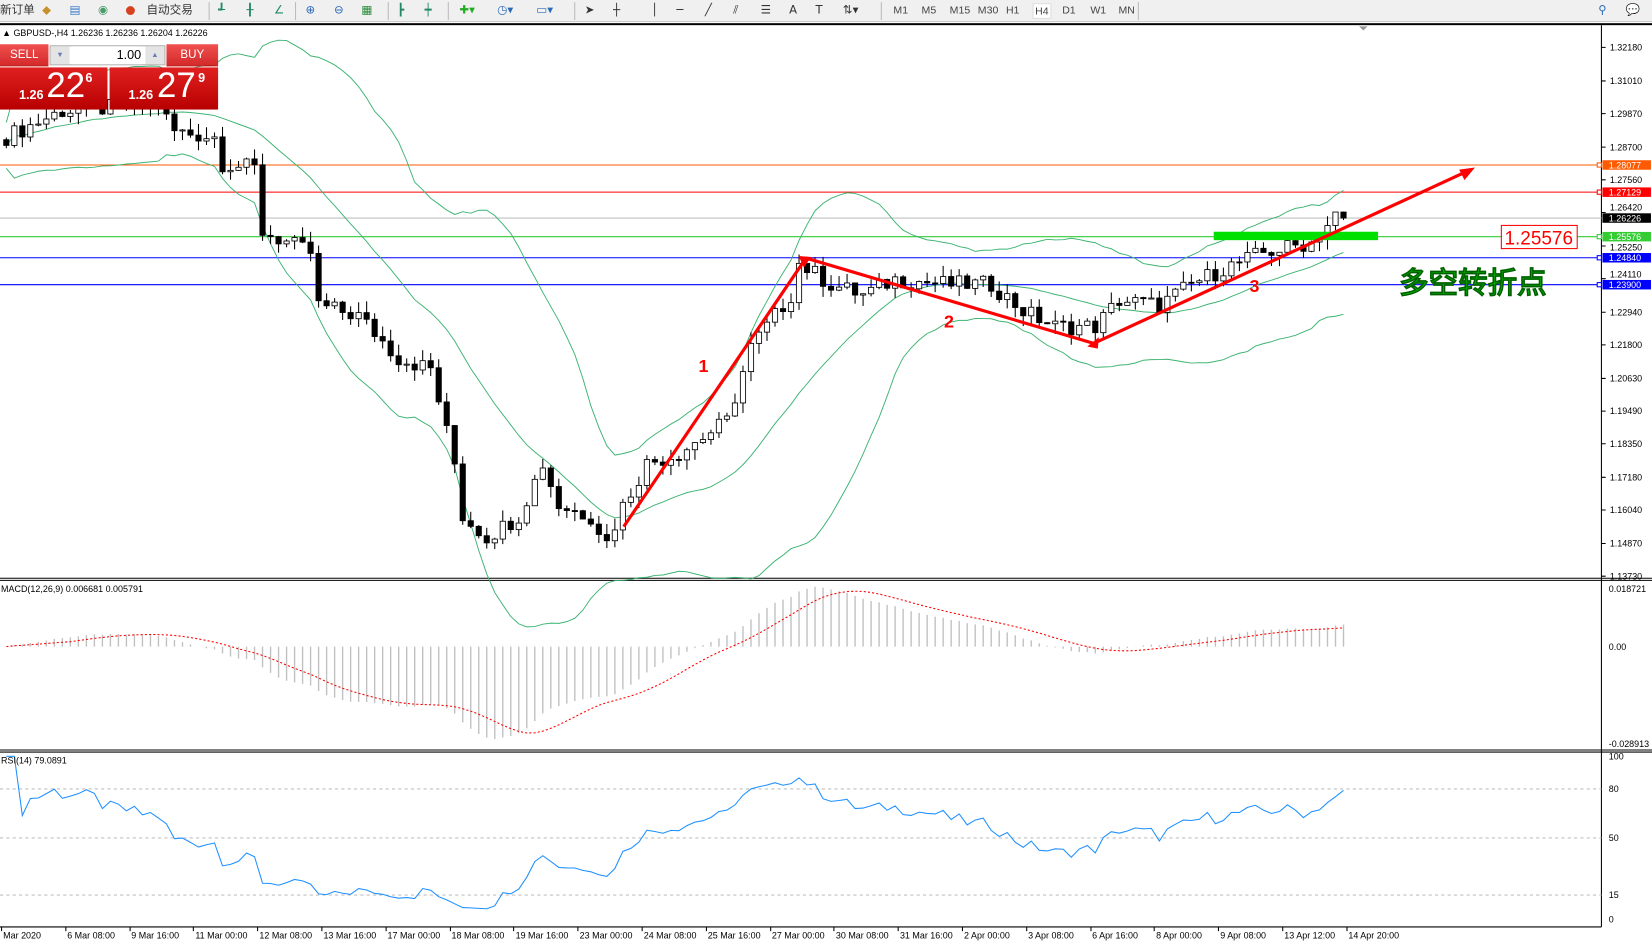 This screenshot has height=948, width=1652. What do you see at coordinates (715, 392) in the screenshot?
I see `wave-1-trendline` at bounding box center [715, 392].